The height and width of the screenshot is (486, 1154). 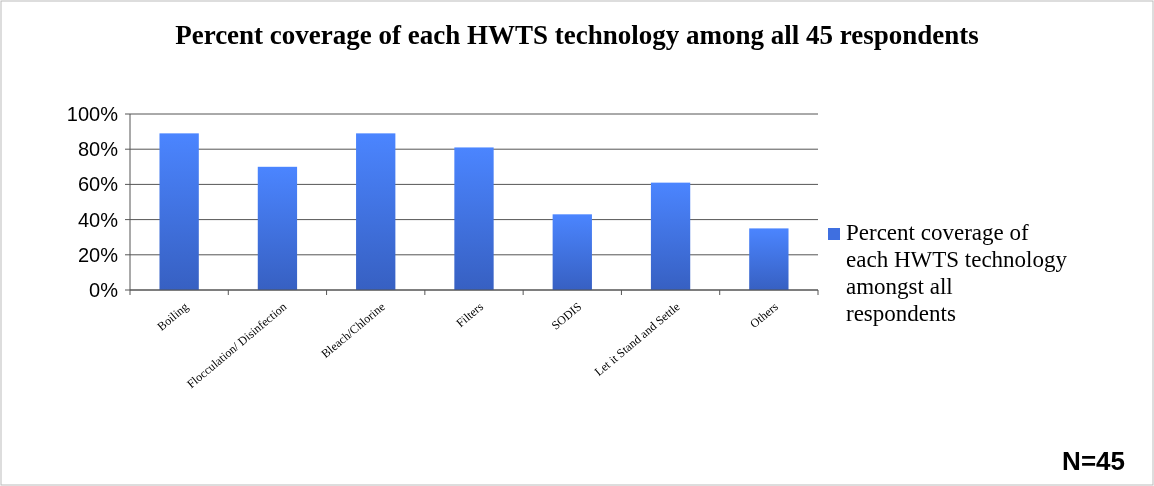 What do you see at coordinates (98, 254) in the screenshot?
I see `y-tick-label: 20%` at bounding box center [98, 254].